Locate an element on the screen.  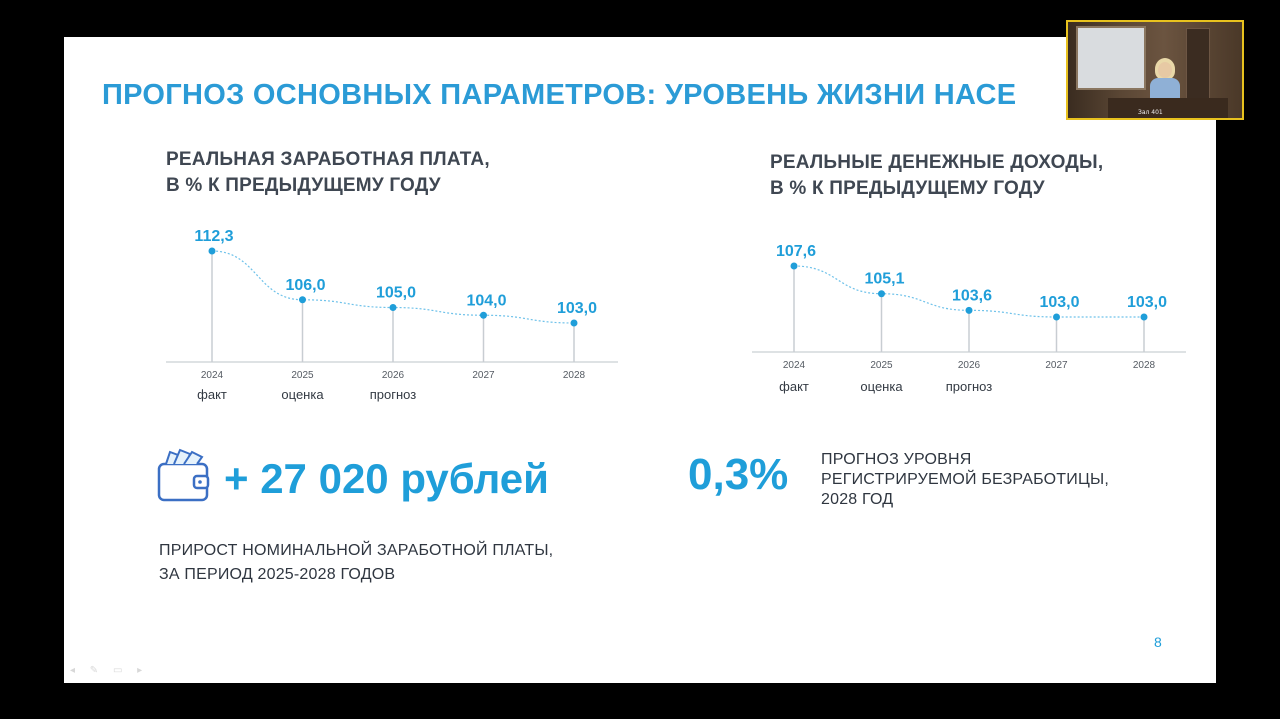
chart-series-line is located at coordinates (968, 291).